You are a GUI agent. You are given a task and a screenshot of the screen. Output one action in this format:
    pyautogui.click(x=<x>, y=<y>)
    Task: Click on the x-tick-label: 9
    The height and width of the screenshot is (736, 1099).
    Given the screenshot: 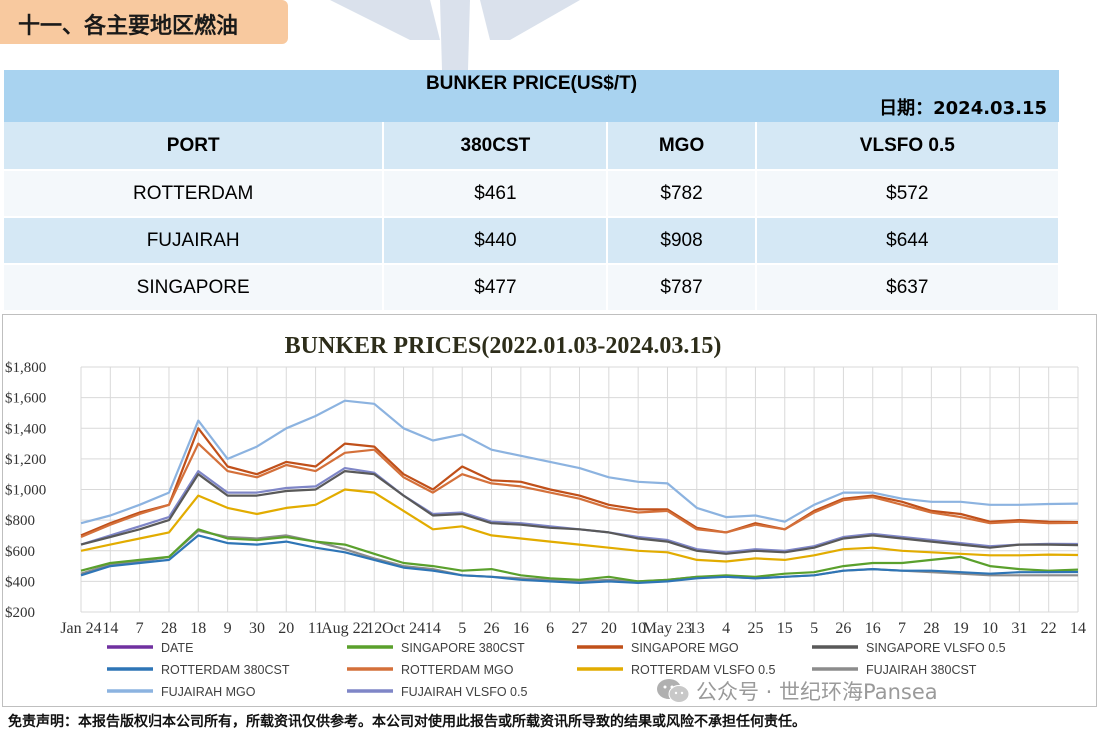 What is the action you would take?
    pyautogui.click(x=228, y=628)
    